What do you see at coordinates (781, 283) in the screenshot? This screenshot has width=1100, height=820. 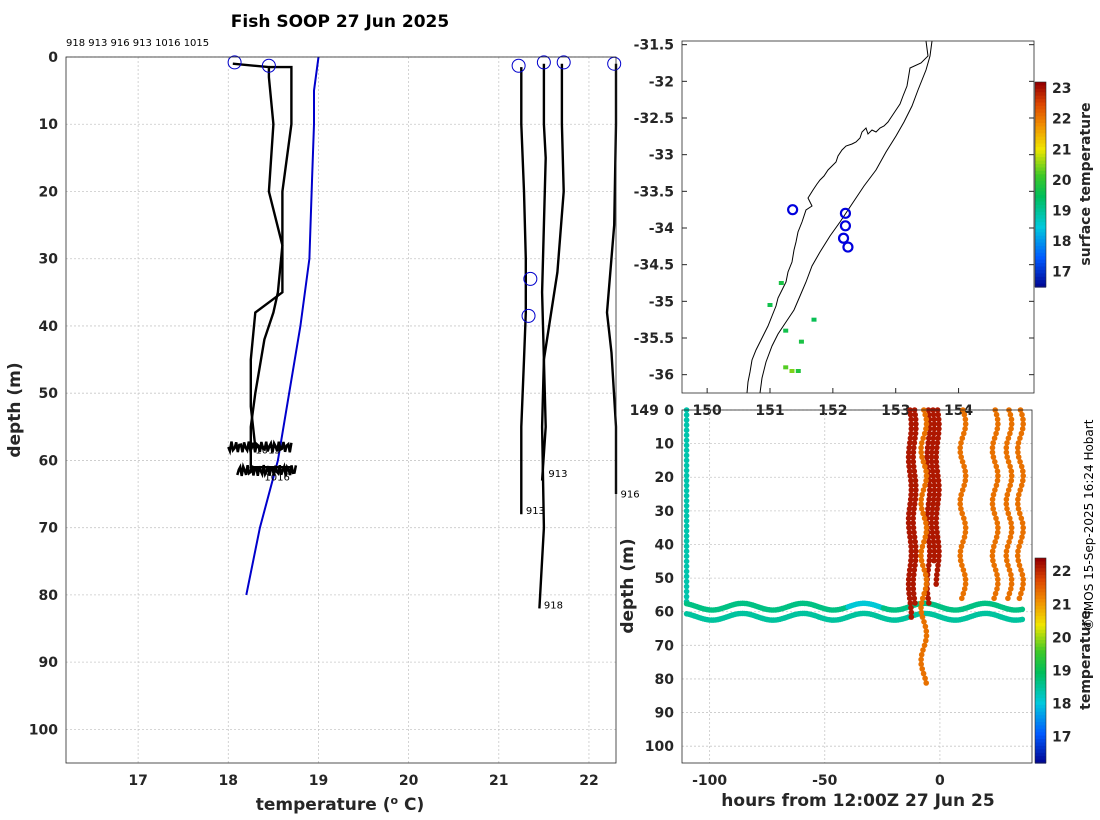 I see `map-surface-point` at bounding box center [781, 283].